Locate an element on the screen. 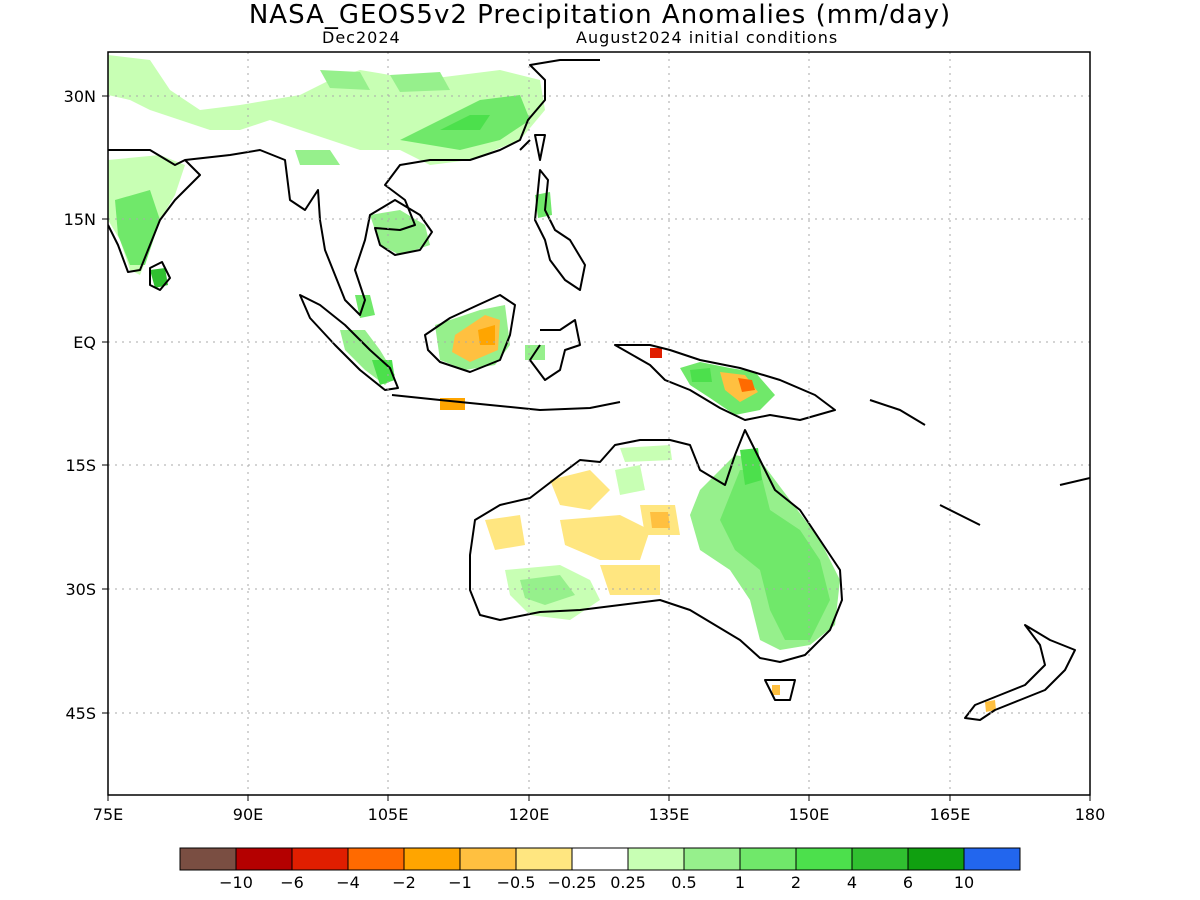 This screenshot has width=1200, height=900. y-tick-label: EQ is located at coordinates (84, 342).